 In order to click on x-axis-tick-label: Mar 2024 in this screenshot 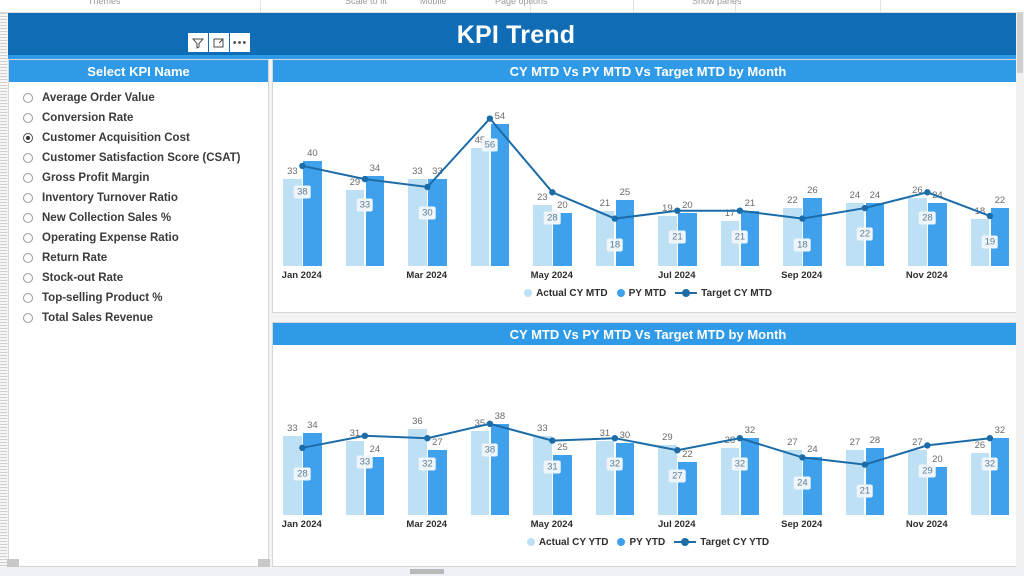, I will do `click(427, 524)`.